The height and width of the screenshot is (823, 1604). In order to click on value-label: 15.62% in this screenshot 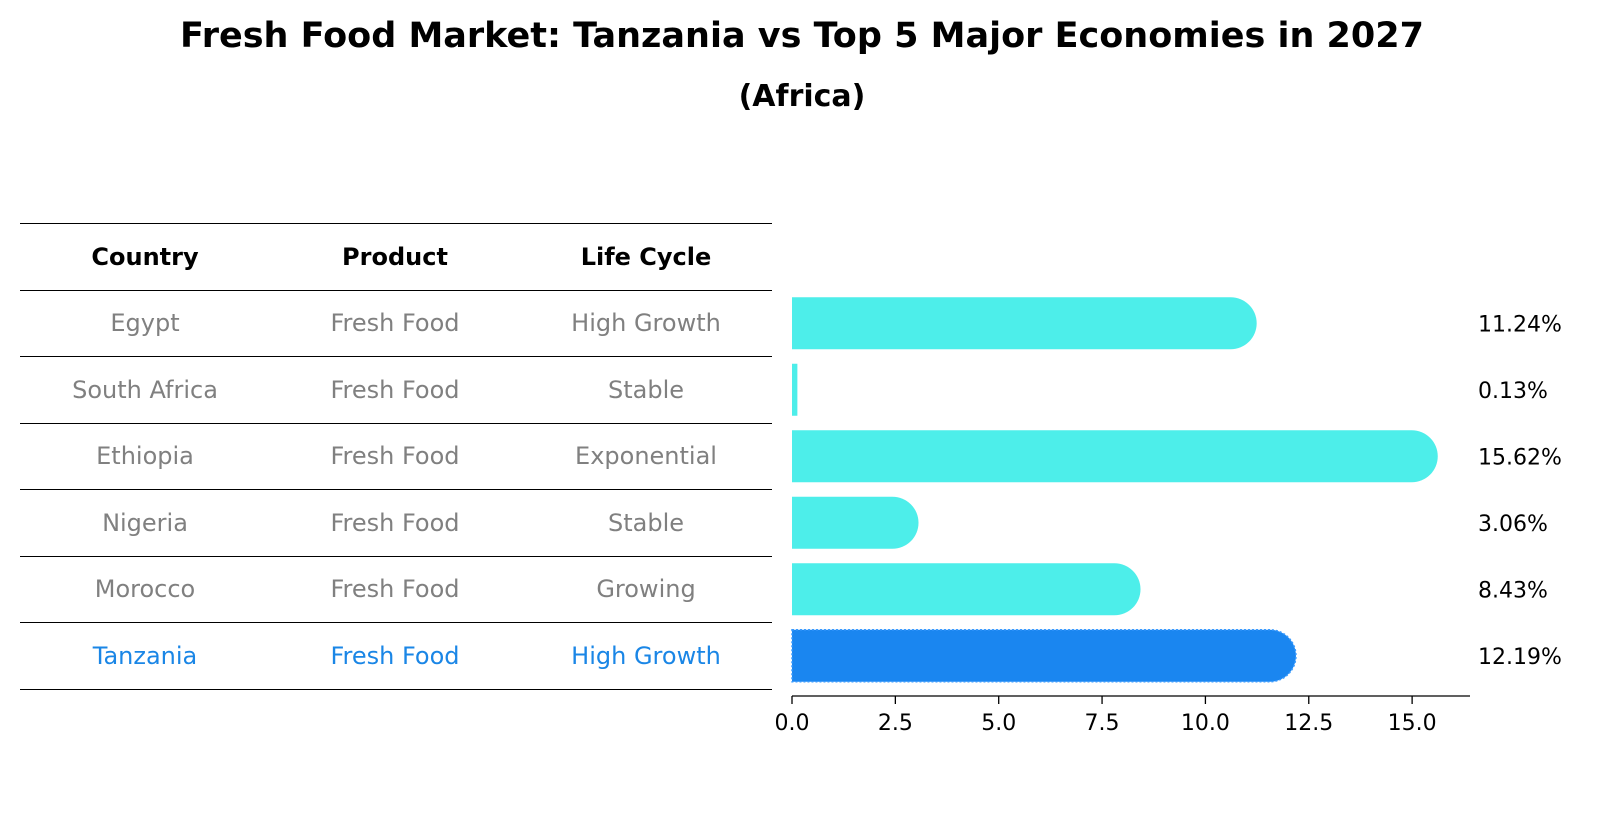, I will do `click(1520, 457)`.